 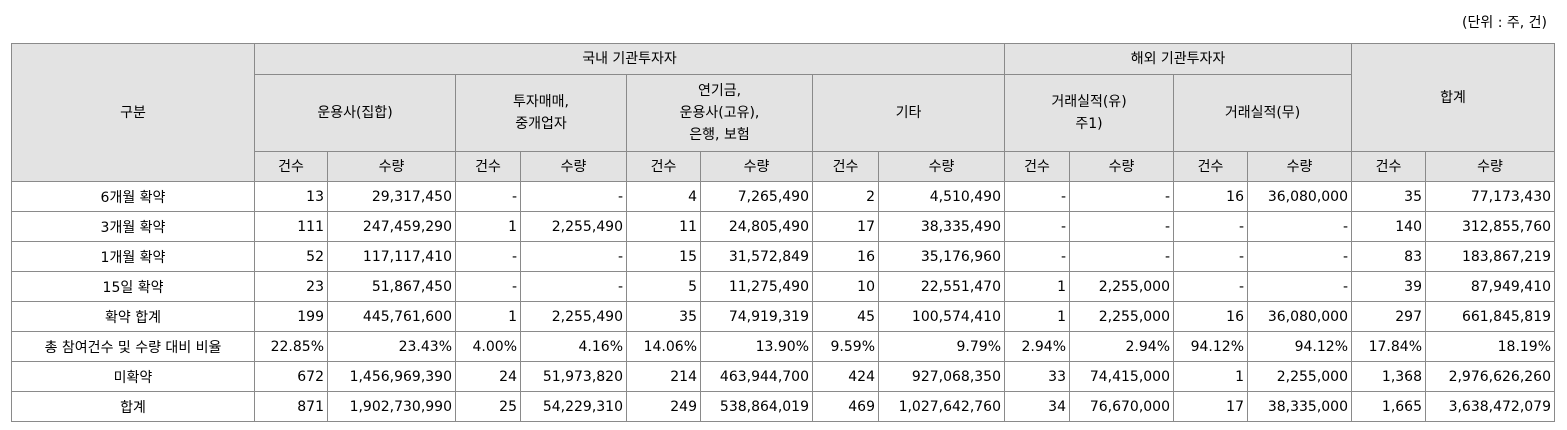 I want to click on count-cell: 94.12%, so click(x=1210, y=346).